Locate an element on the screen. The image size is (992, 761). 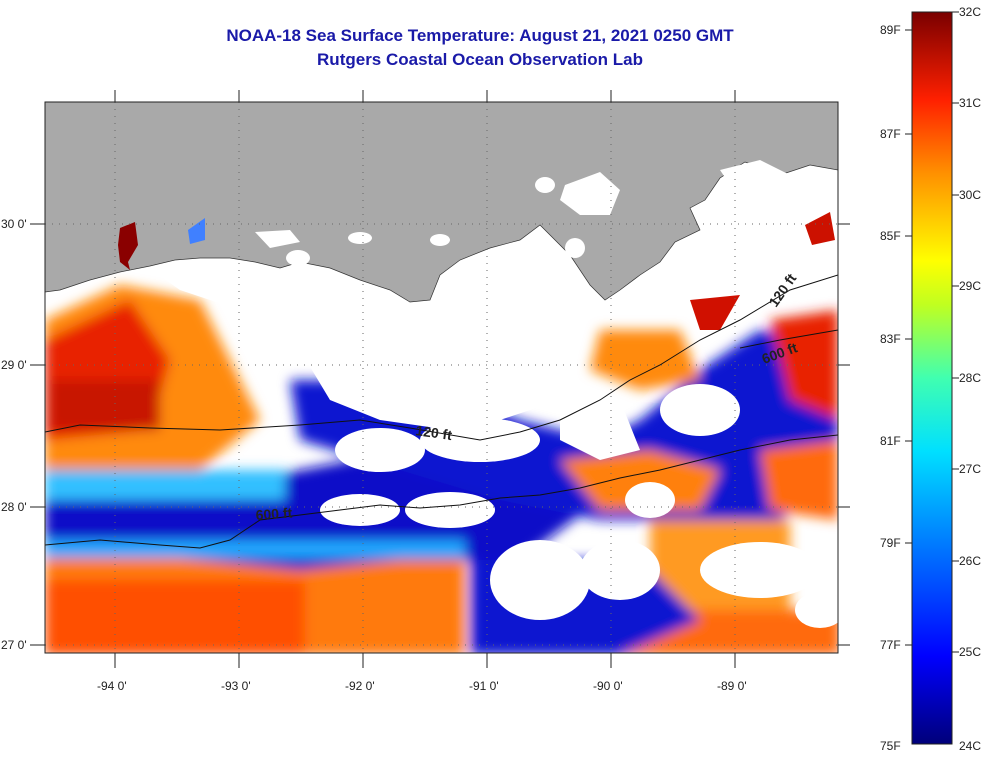
colorbar-label-c: 24C is located at coordinates (970, 746).